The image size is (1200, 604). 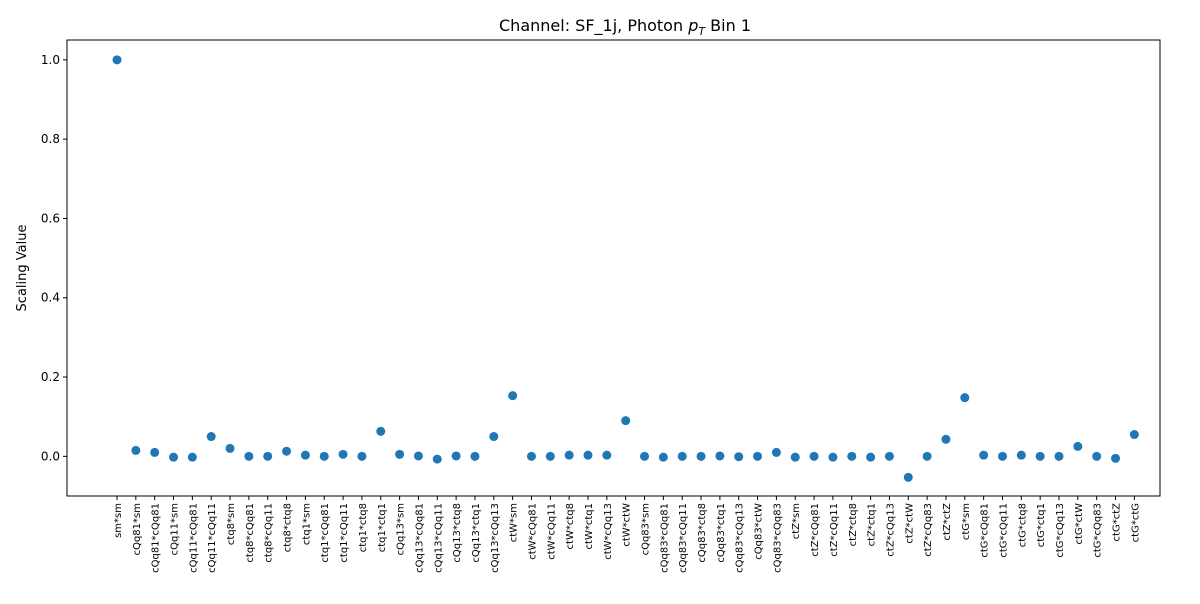 I want to click on chart-title-main: Channel: SF_1j, Photon, so click(x=593, y=26).